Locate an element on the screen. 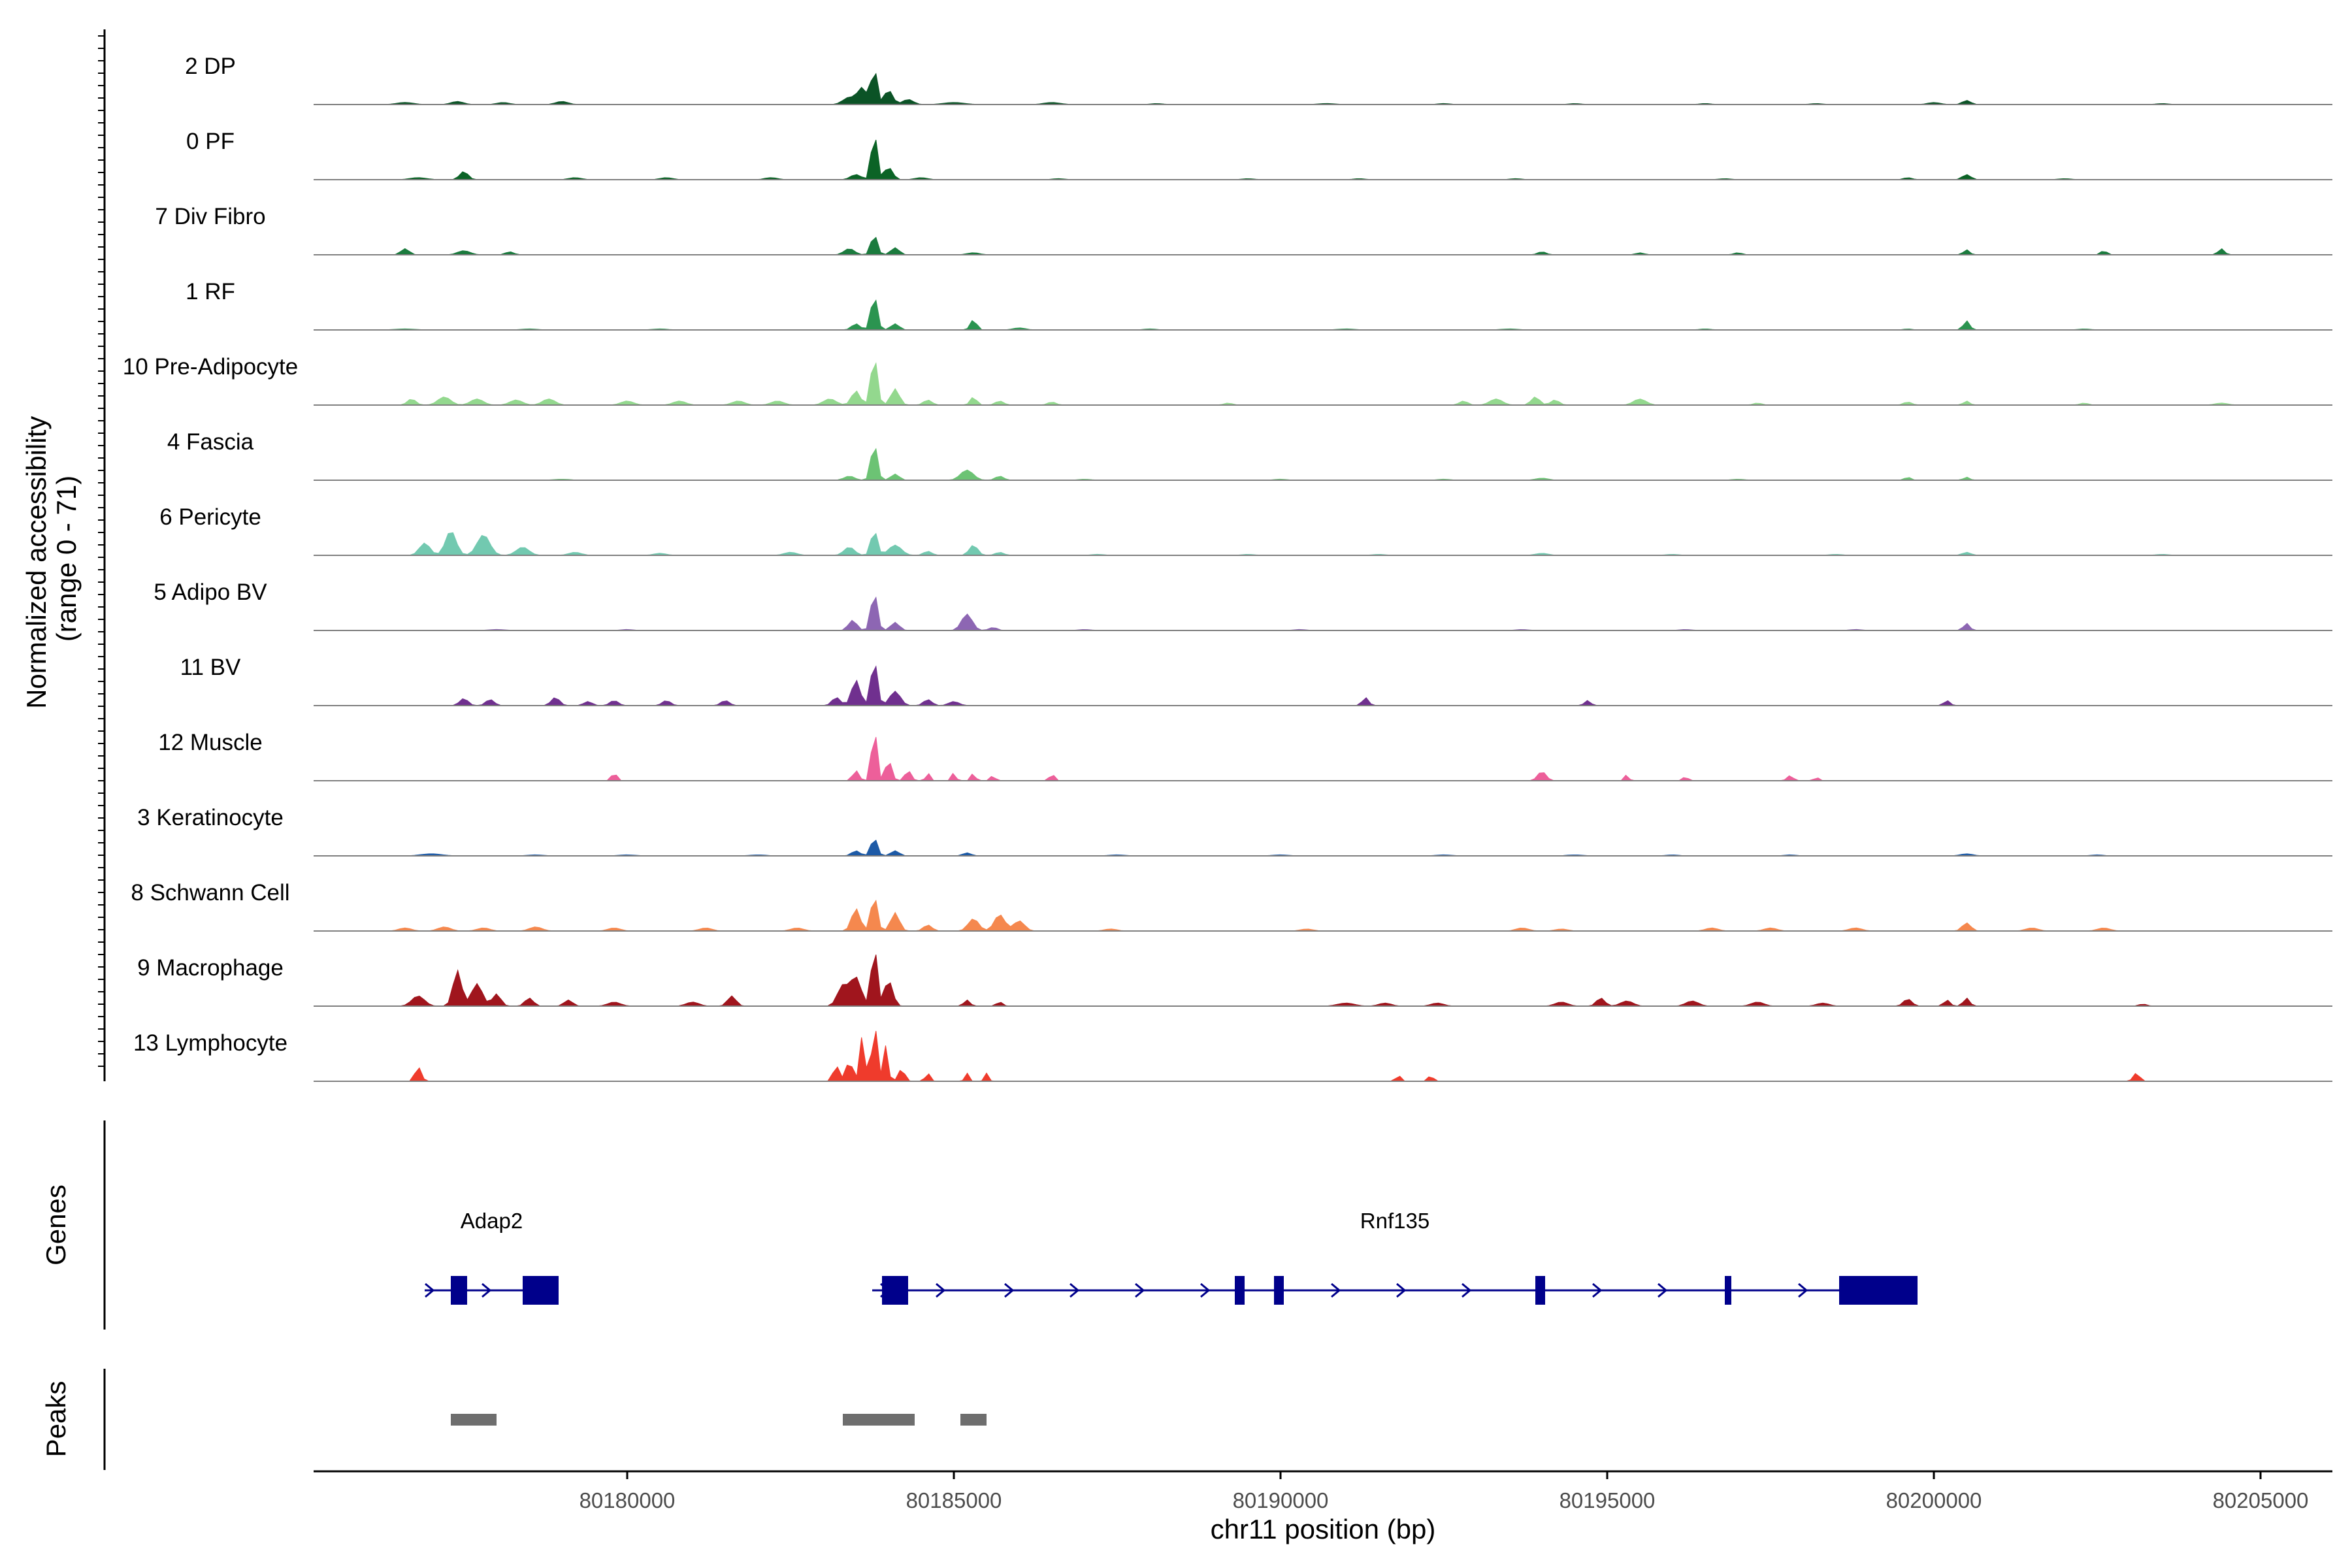 This screenshot has height=1568, width=2352. track-5-adipo-bv: 5 Adipo BV is located at coordinates (1243, 605).